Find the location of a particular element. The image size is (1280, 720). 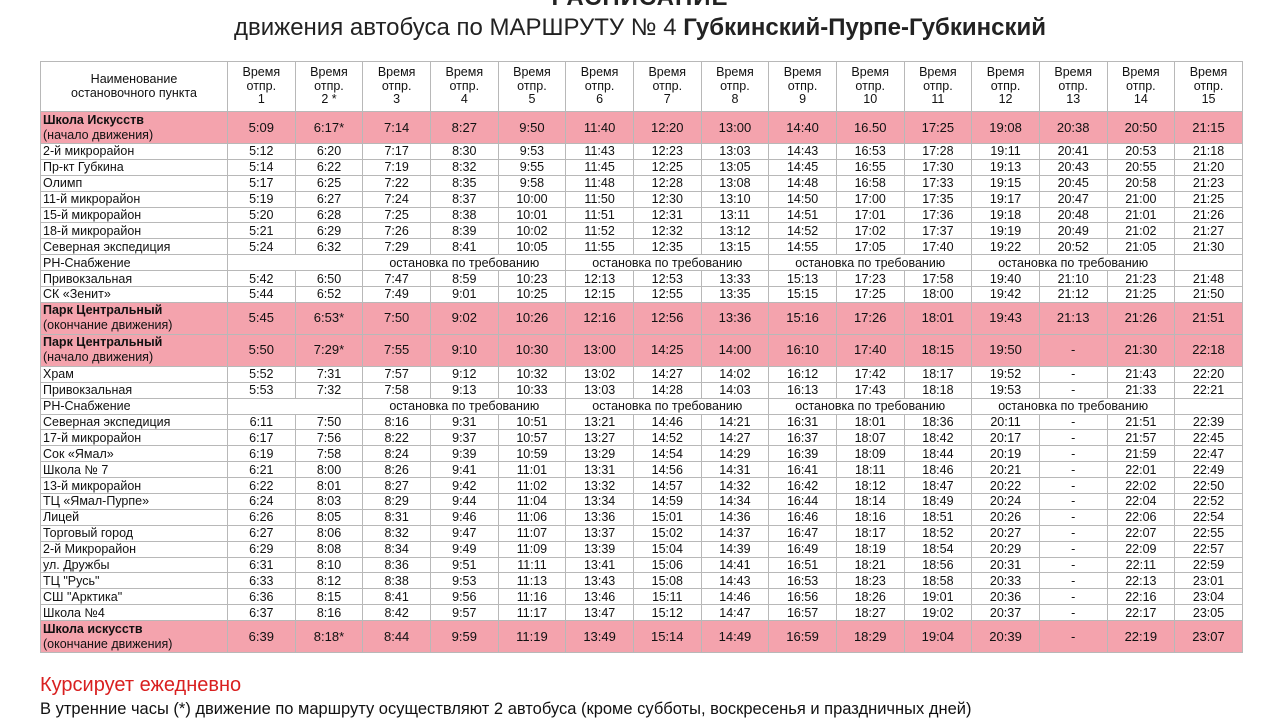

departure-time: 13:39 is located at coordinates (599, 549).